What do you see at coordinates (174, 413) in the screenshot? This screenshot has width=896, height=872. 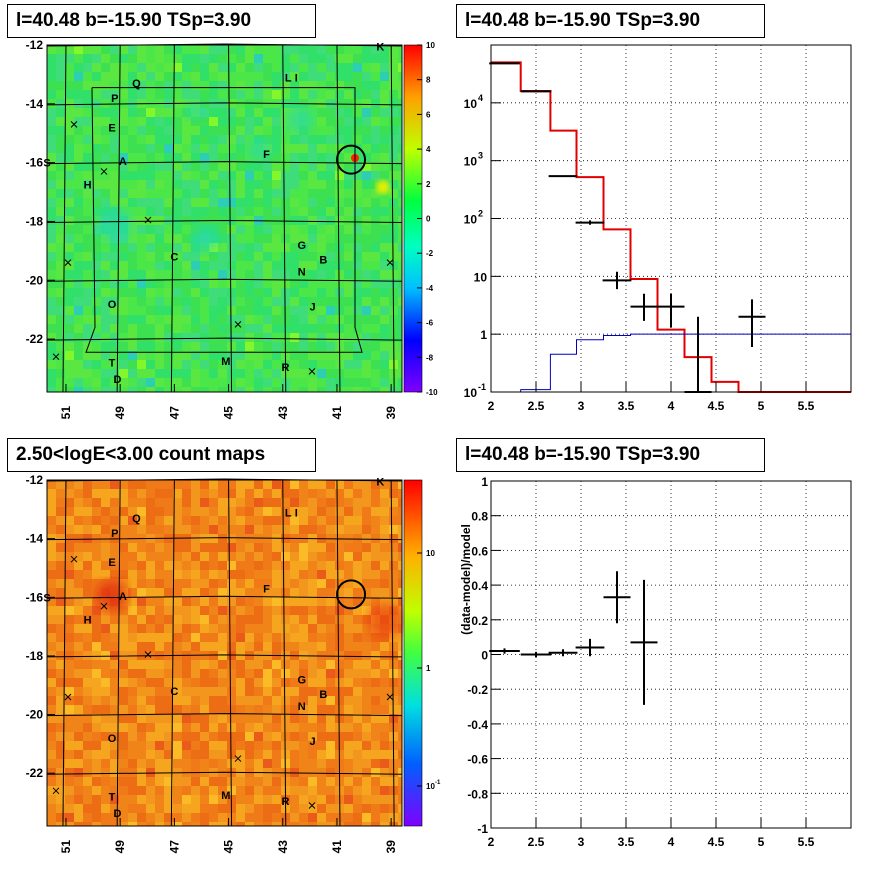 I see `x-tick-label: 47` at bounding box center [174, 413].